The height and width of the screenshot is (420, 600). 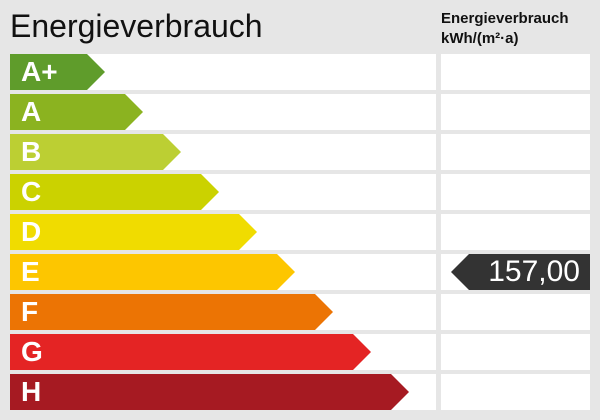 I want to click on bar-cell: E, so click(x=223, y=272).